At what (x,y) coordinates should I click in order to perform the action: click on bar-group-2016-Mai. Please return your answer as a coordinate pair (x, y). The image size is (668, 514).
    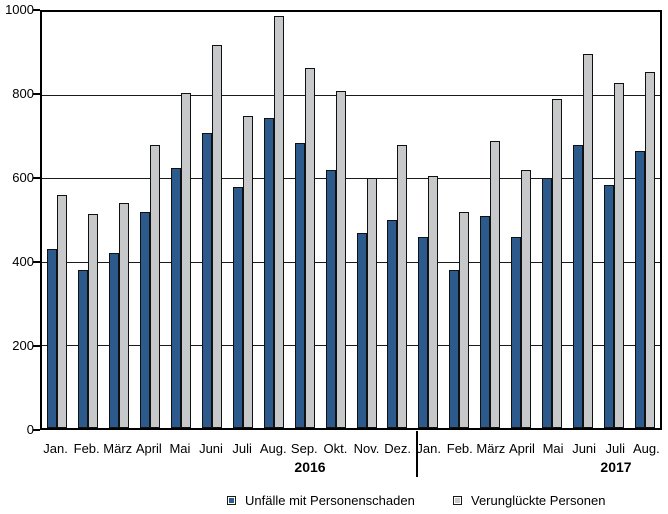
    Looking at the image, I should click on (181, 220).